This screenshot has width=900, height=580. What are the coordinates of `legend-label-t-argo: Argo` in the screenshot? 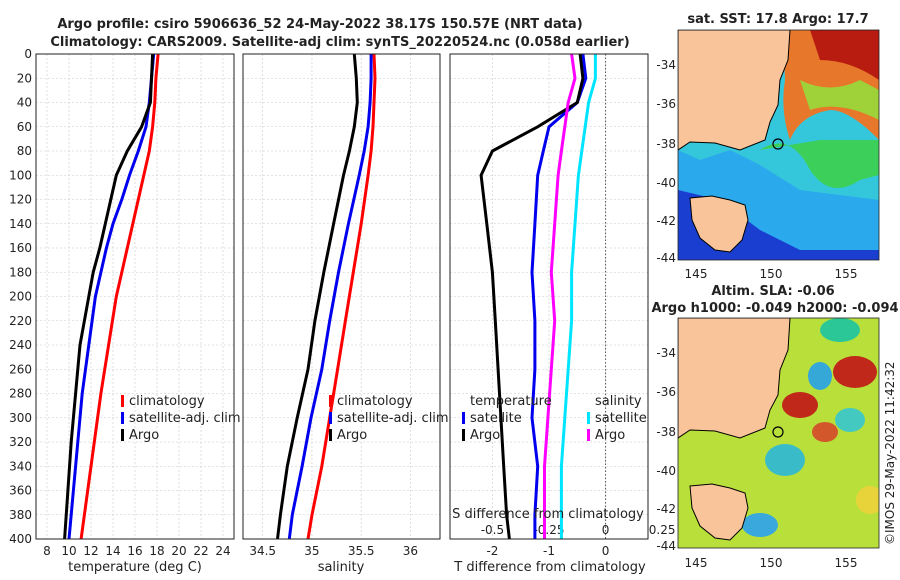 It's located at (485, 435).